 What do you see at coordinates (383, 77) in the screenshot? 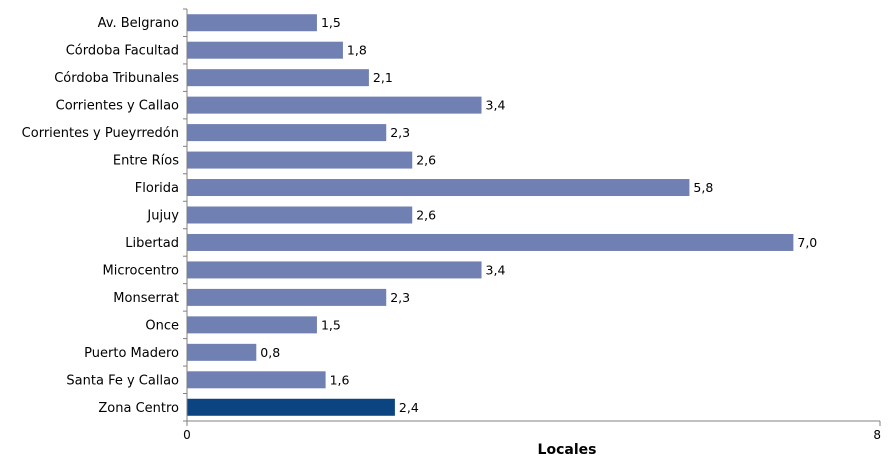
I see `value-label-2: 2,1` at bounding box center [383, 77].